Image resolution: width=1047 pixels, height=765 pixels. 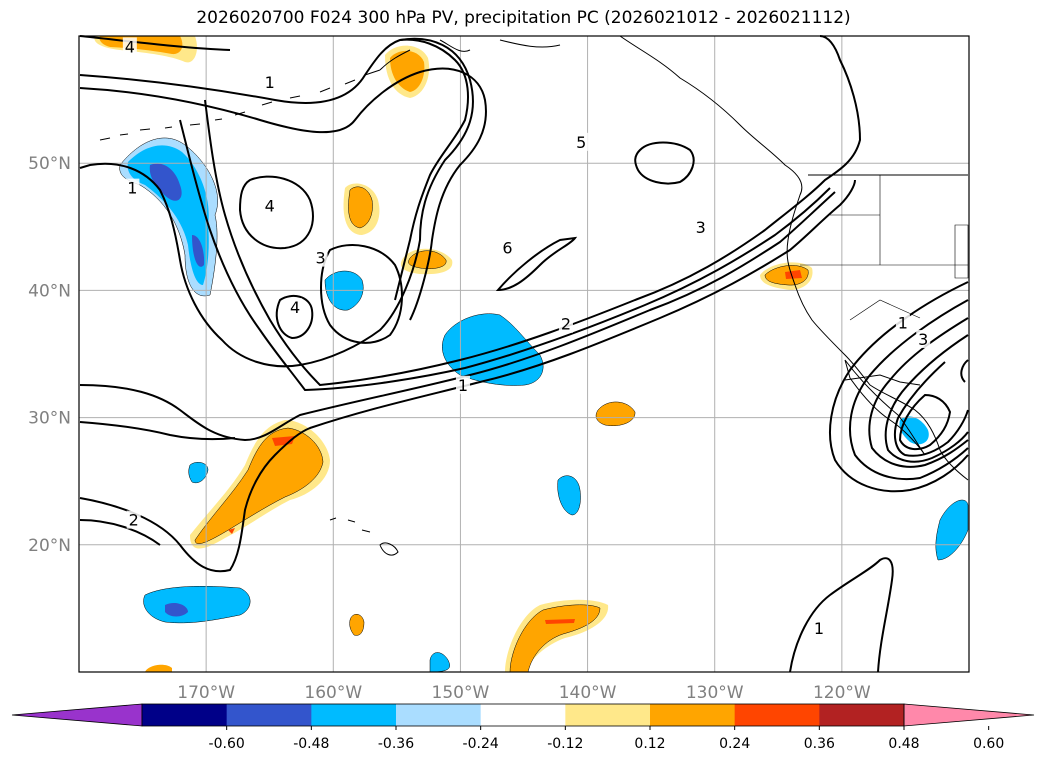 What do you see at coordinates (49, 546) in the screenshot?
I see `lat-label: 20°N` at bounding box center [49, 546].